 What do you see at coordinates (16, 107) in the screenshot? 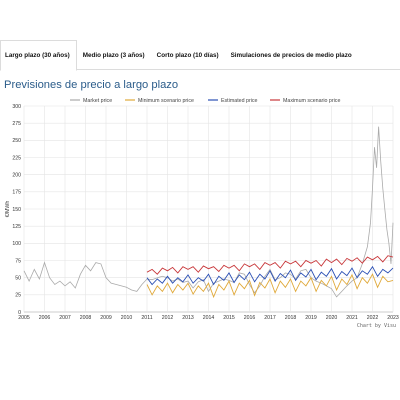
I see `y-tick-label: 300` at bounding box center [16, 107].